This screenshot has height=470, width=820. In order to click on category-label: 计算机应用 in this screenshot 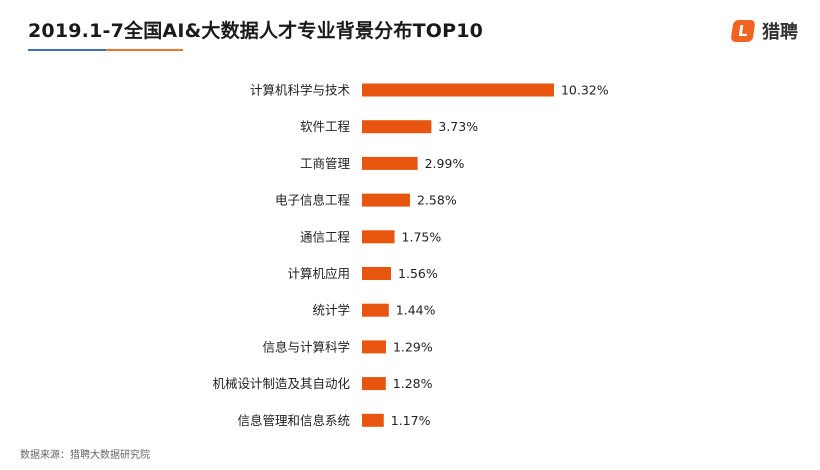, I will do `click(318, 273)`.